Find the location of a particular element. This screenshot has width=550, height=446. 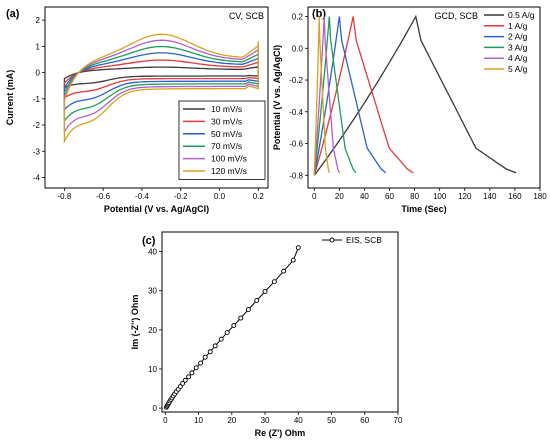

y-tick-label: -0.6 is located at coordinates (296, 144).